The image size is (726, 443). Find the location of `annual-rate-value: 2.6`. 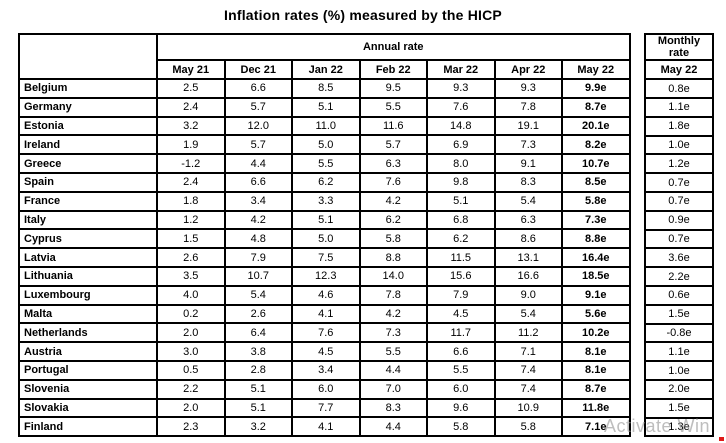

annual-rate-value: 2.6 is located at coordinates (191, 257).